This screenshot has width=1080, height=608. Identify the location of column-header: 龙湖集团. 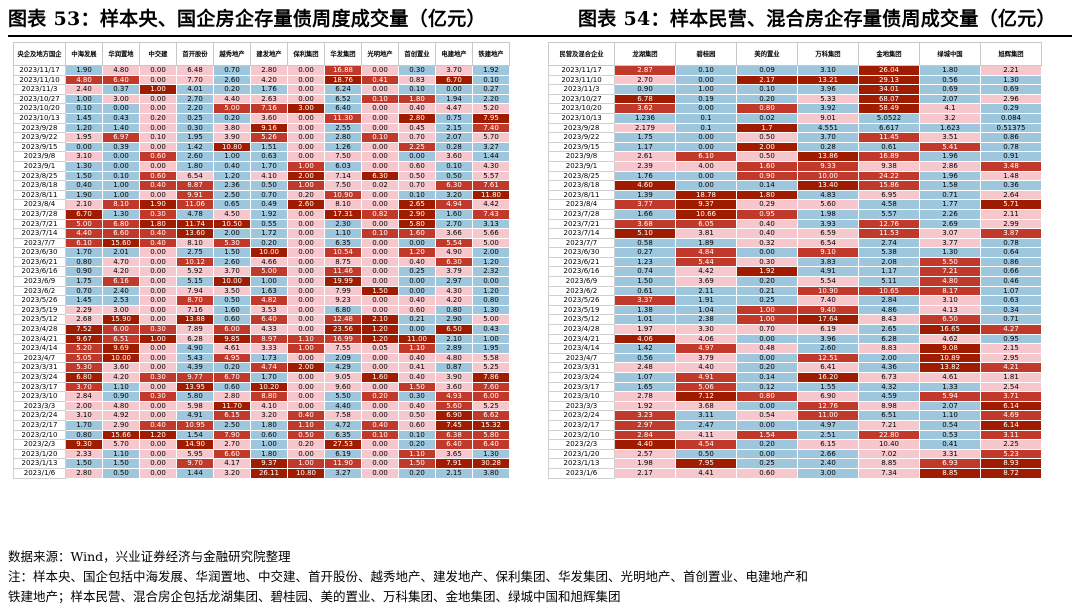
(645, 54).